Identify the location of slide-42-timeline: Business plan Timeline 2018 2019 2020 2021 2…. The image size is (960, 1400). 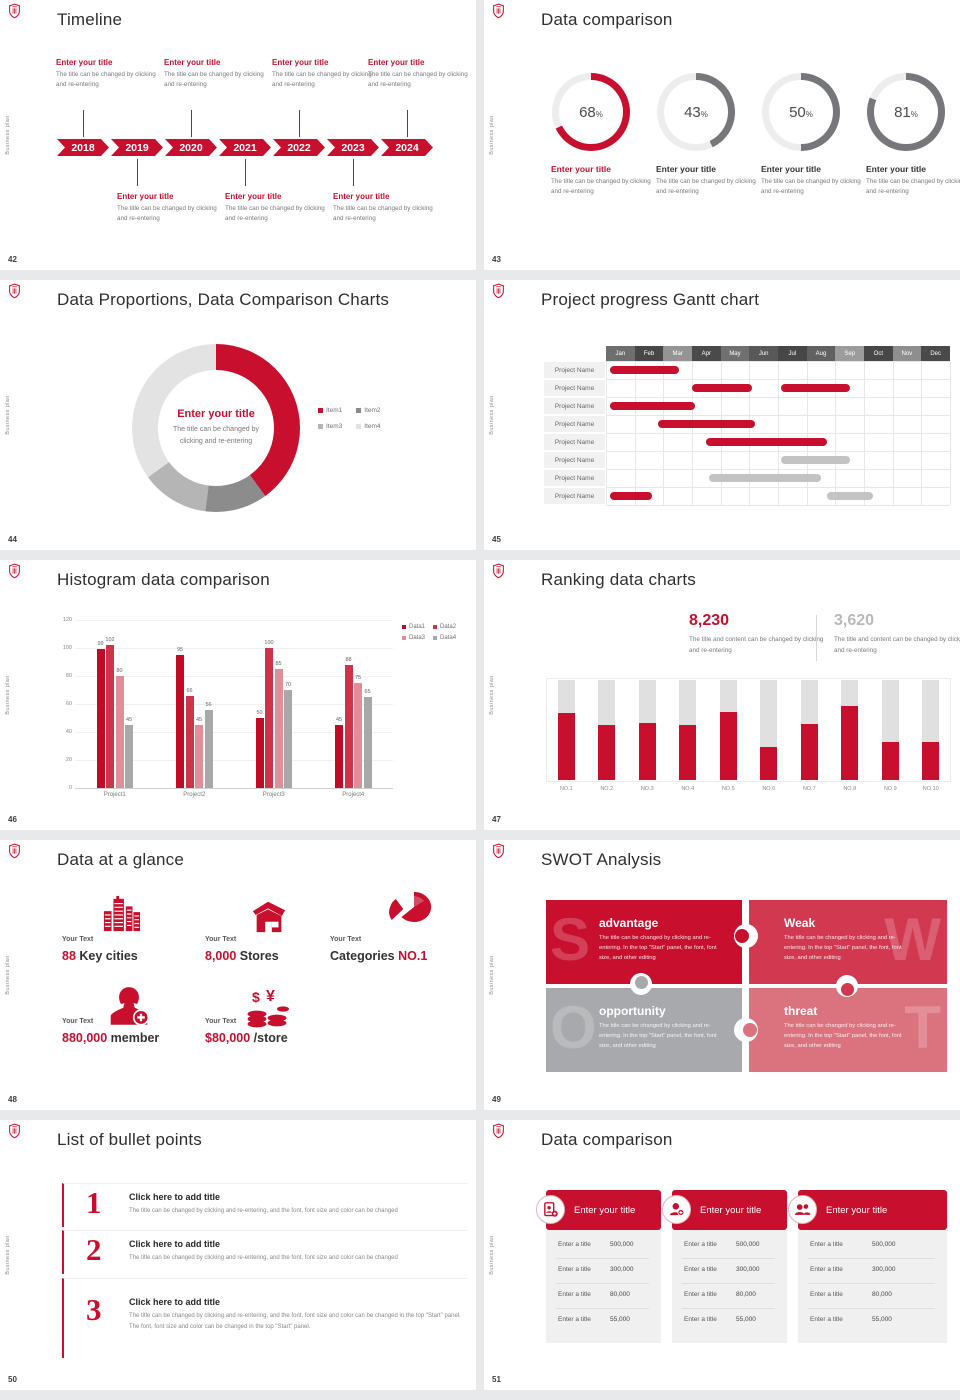
(238, 135).